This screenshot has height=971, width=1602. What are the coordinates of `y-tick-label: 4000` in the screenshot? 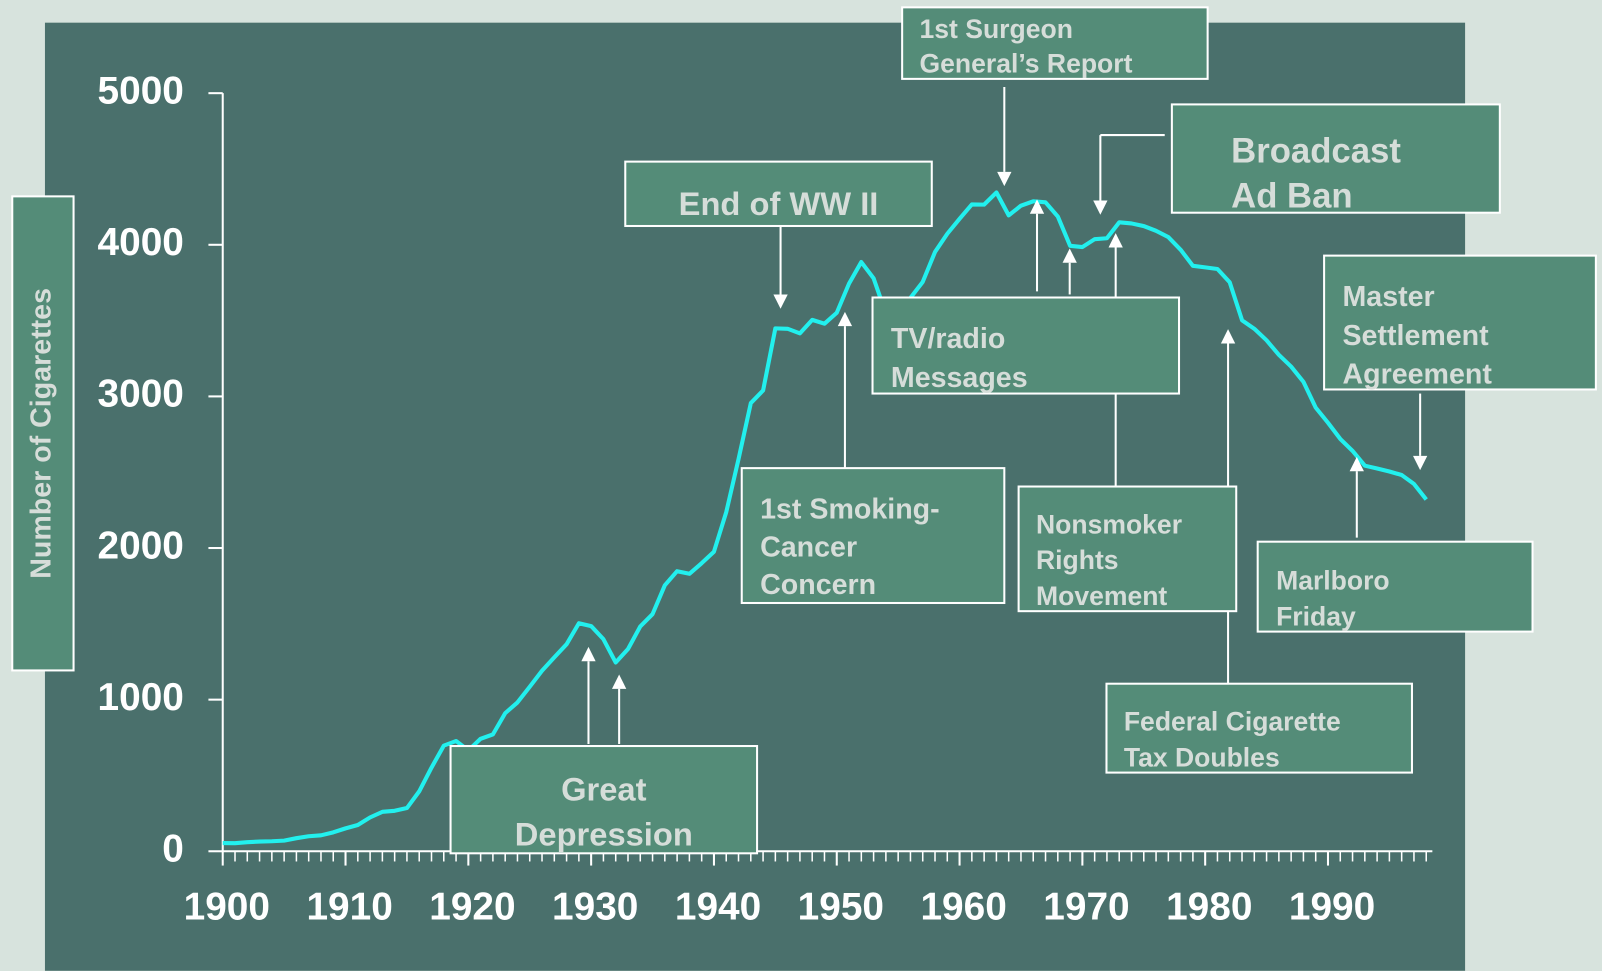 It's located at (141, 242).